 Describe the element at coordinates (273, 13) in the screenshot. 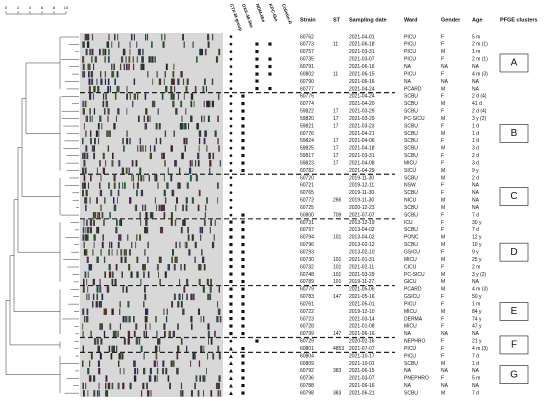

I see `marker-header: KPC-like` at that location.